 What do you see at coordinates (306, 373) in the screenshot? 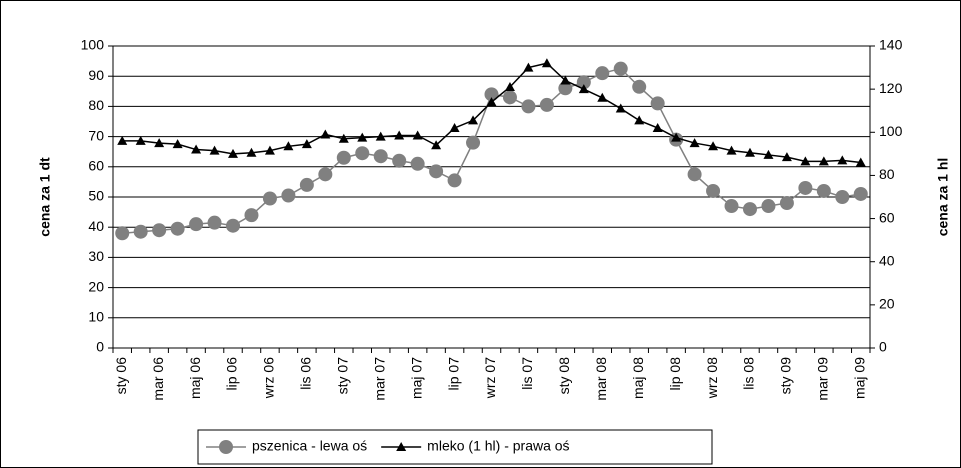
I see `x-tick-label: lis 06` at bounding box center [306, 373].